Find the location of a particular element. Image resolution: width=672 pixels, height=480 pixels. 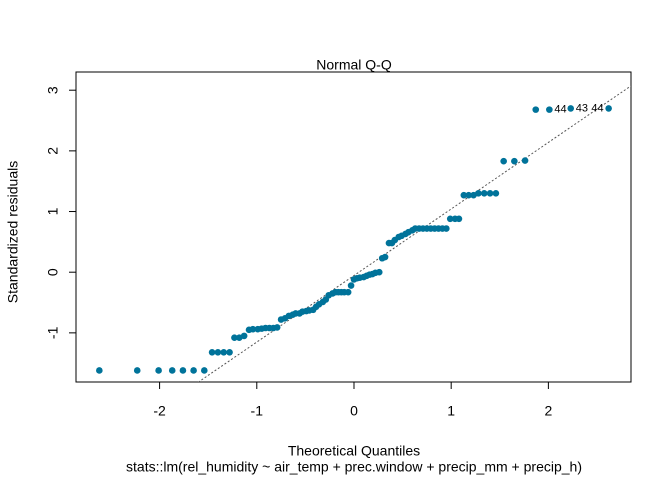

x-tick-label: -2 is located at coordinates (159, 411).